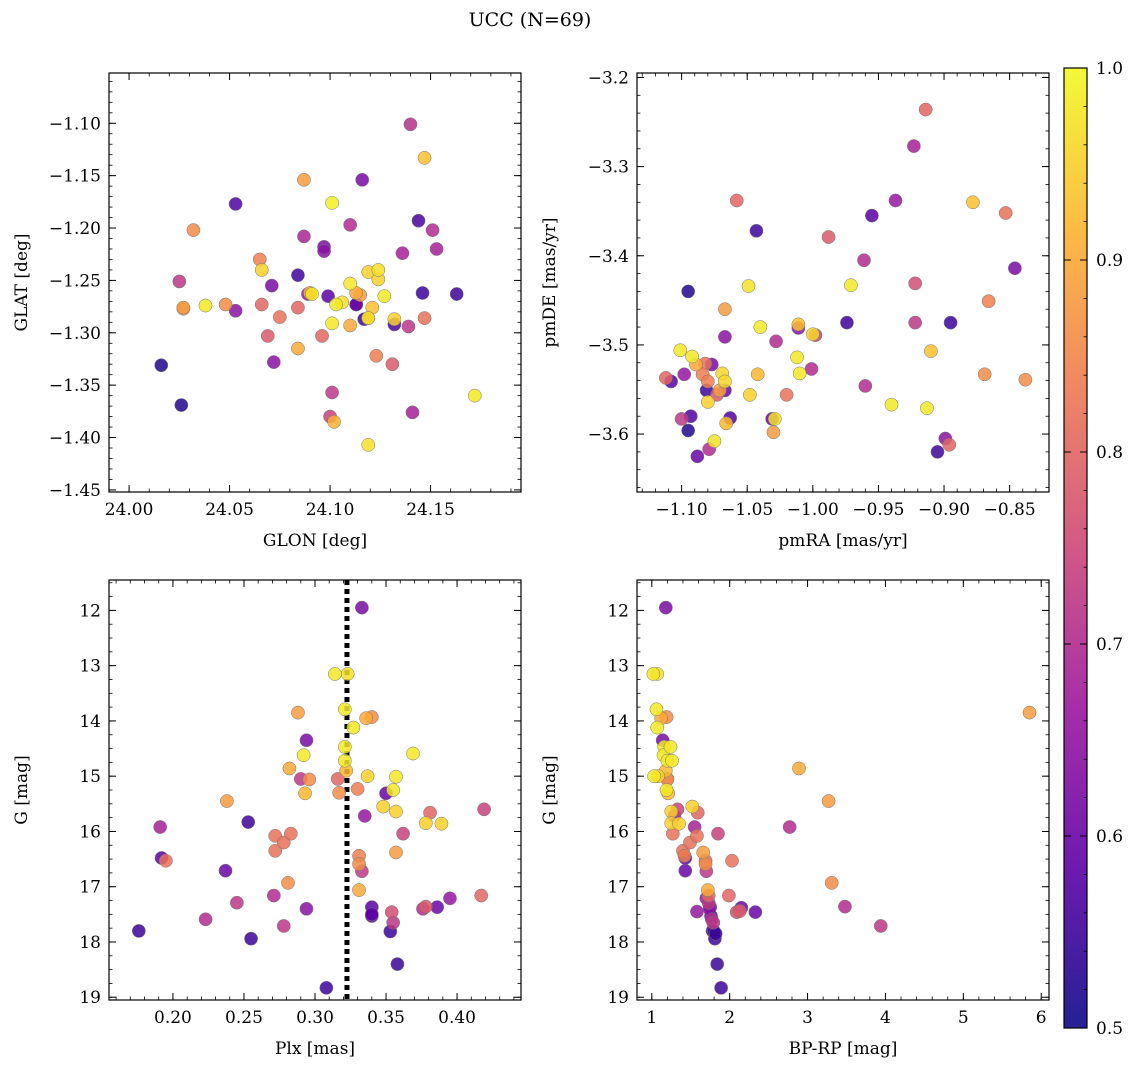  I want to click on y-tick-label: −3.3, so click(608, 168).